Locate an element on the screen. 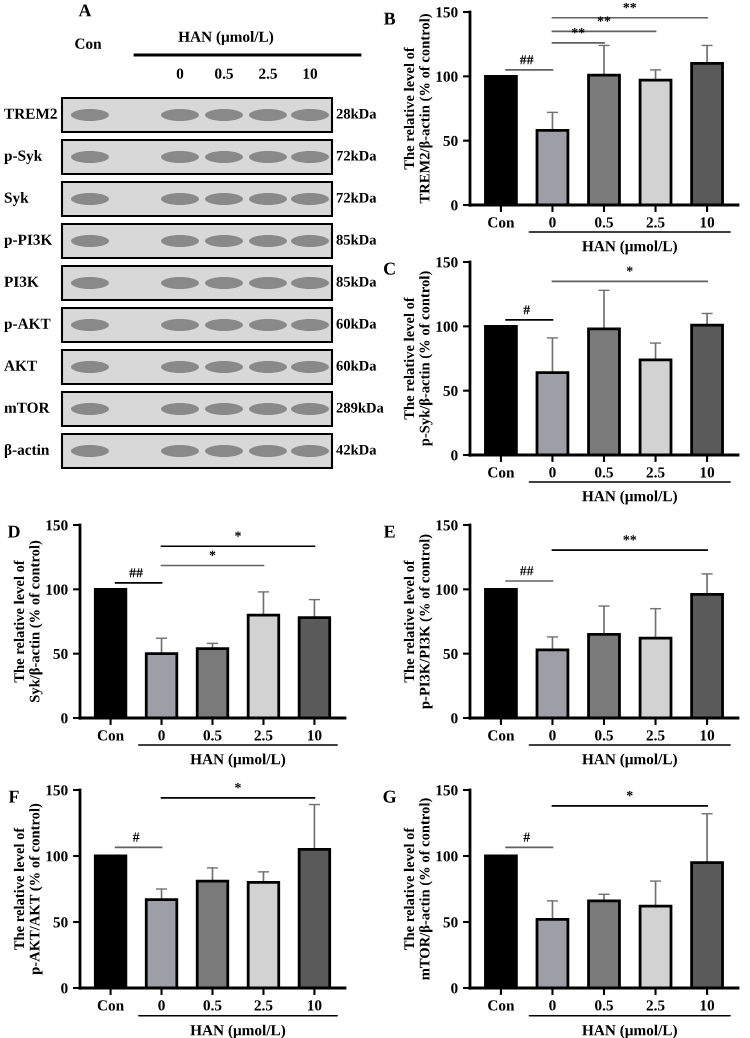 The width and height of the screenshot is (750, 1038). category-label: 28kDa is located at coordinates (356, 113).